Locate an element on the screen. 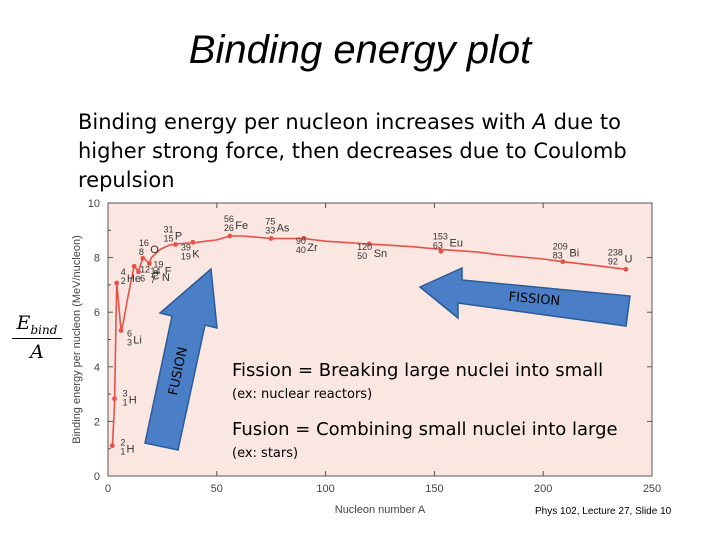 The height and width of the screenshot is (540, 720). isotope-mass-number: 120 is located at coordinates (364, 247).